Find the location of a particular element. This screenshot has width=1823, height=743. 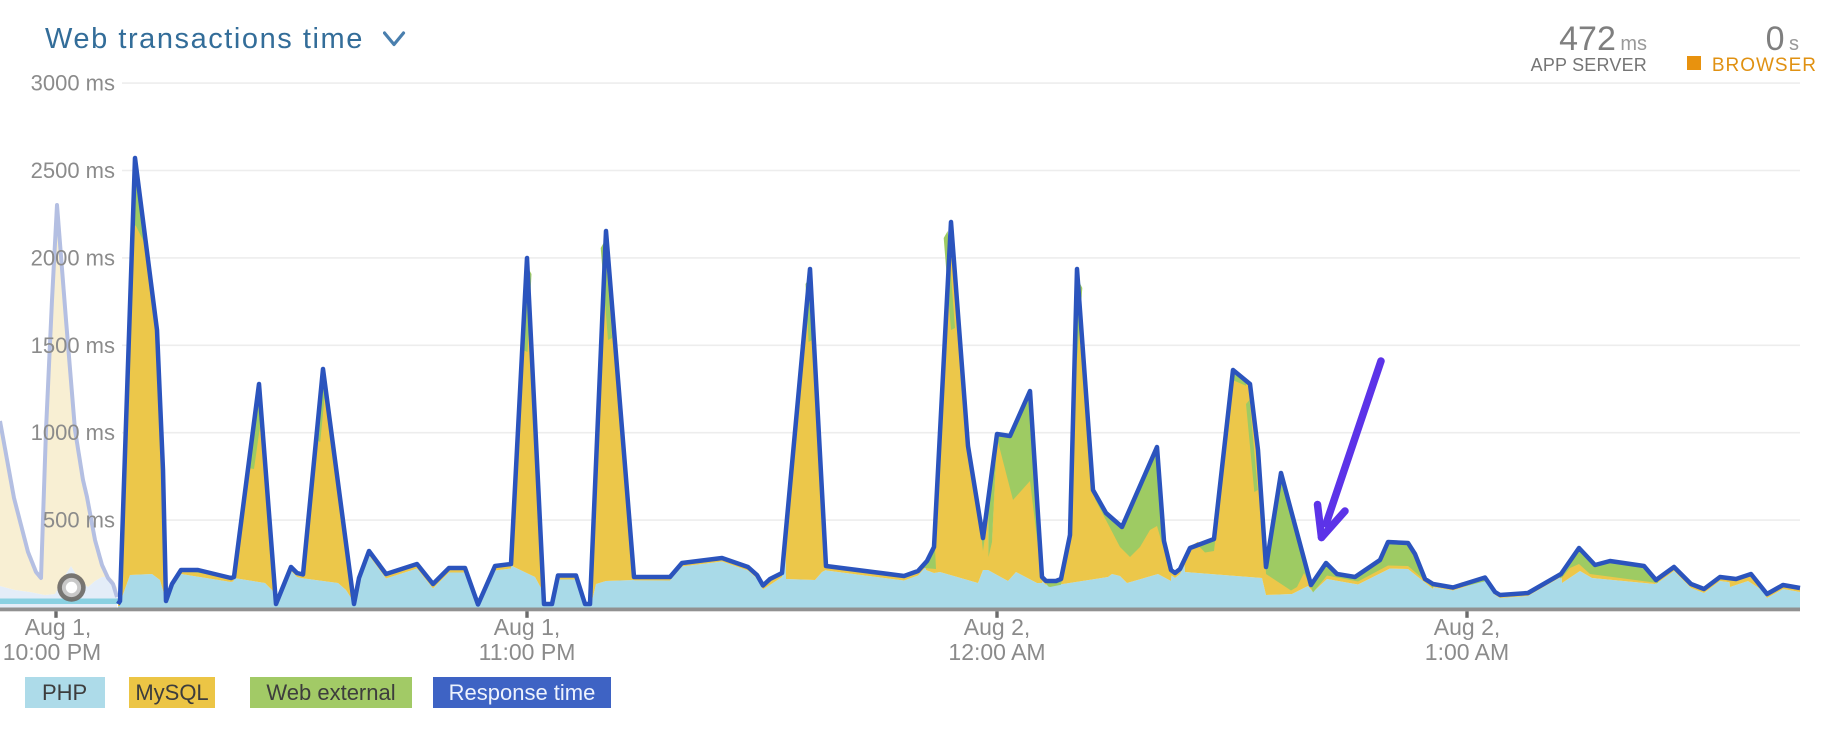

svg-text: 1500 ms is located at coordinates (73, 345).